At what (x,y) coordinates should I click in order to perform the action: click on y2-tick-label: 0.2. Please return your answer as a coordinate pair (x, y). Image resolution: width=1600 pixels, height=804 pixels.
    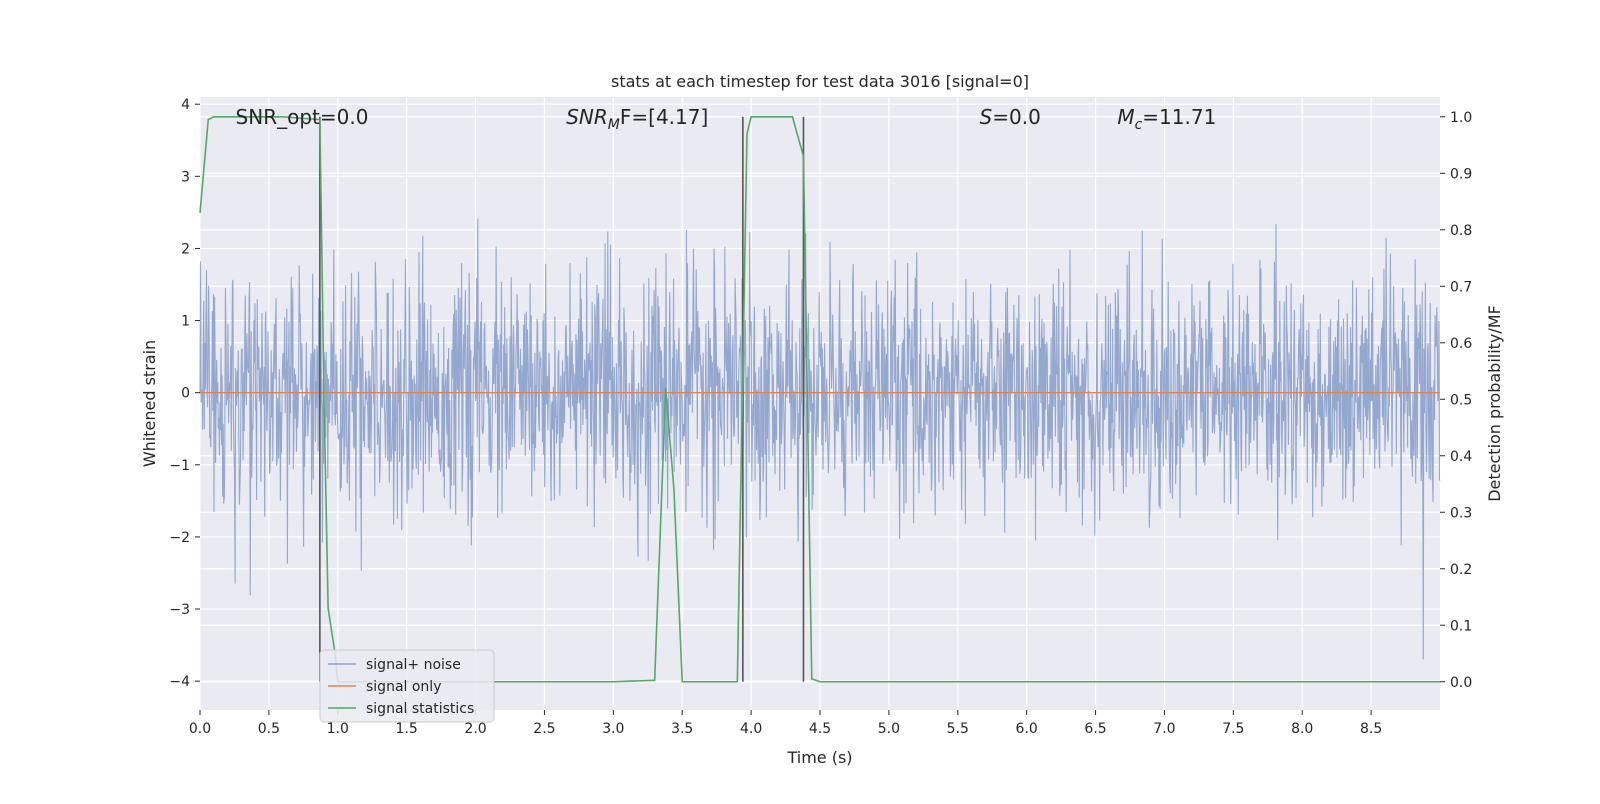
    Looking at the image, I should click on (1461, 570).